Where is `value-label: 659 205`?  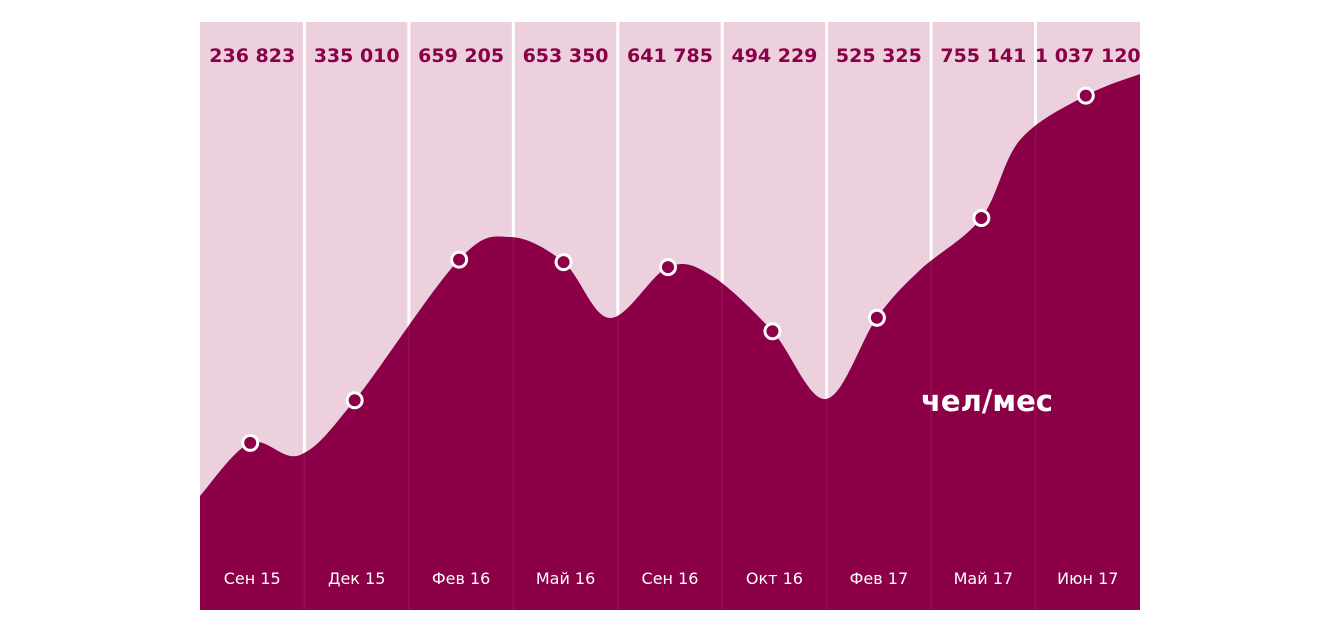 value-label: 659 205 is located at coordinates (461, 56).